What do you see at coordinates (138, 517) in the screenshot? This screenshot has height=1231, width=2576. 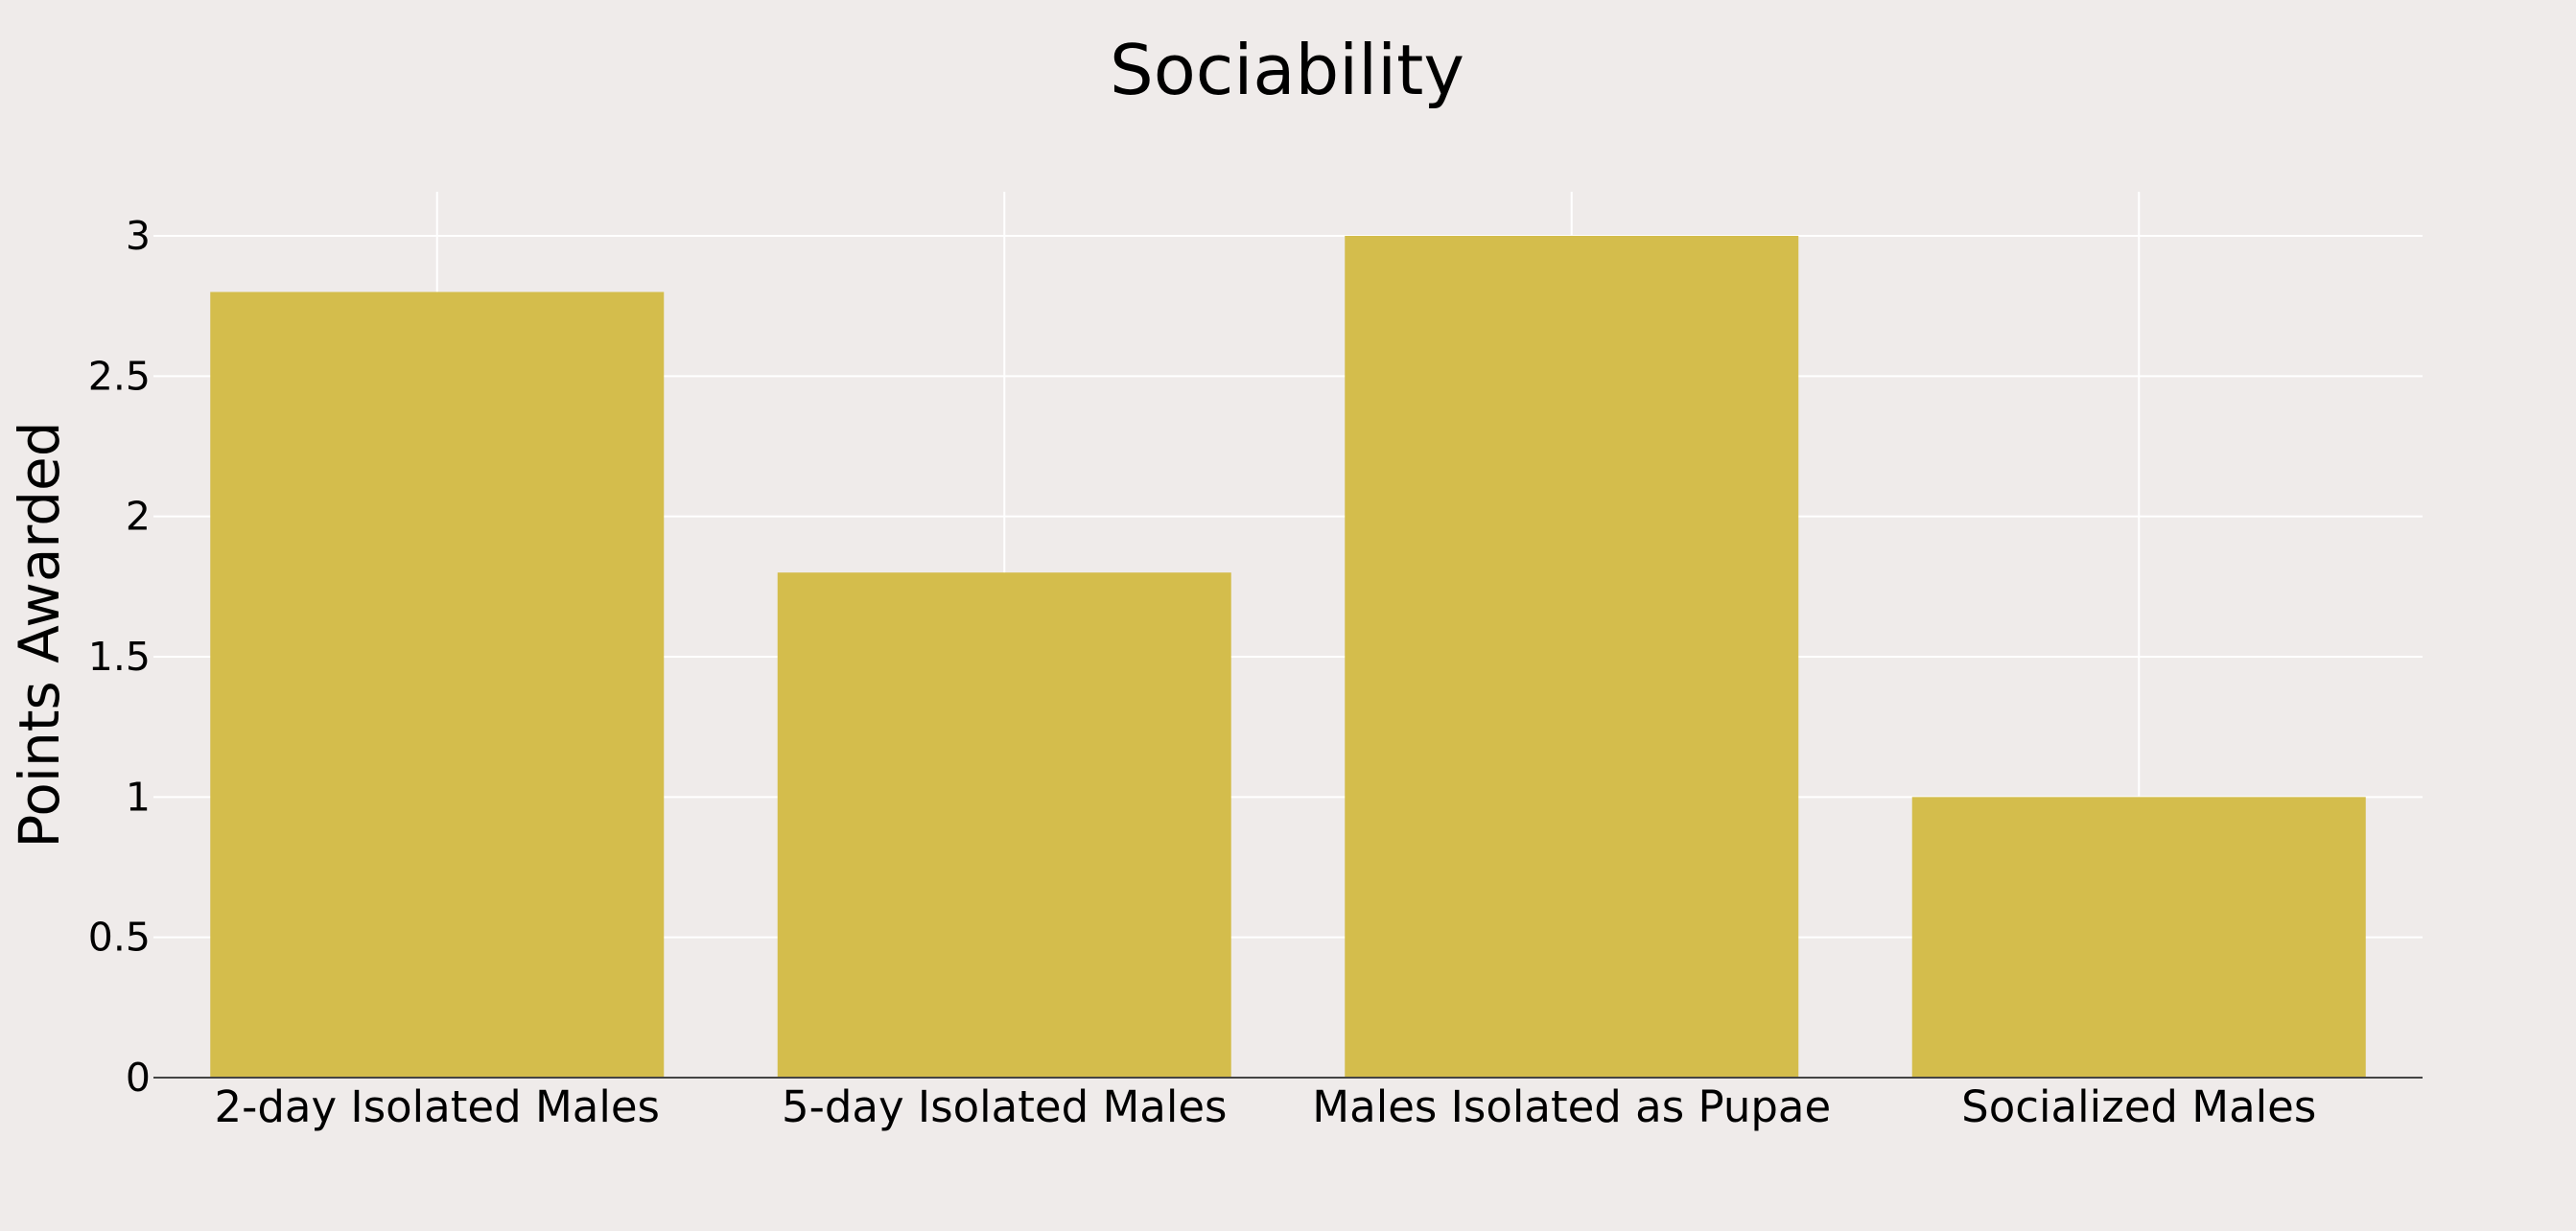 I see `y-tick-label: 2` at bounding box center [138, 517].